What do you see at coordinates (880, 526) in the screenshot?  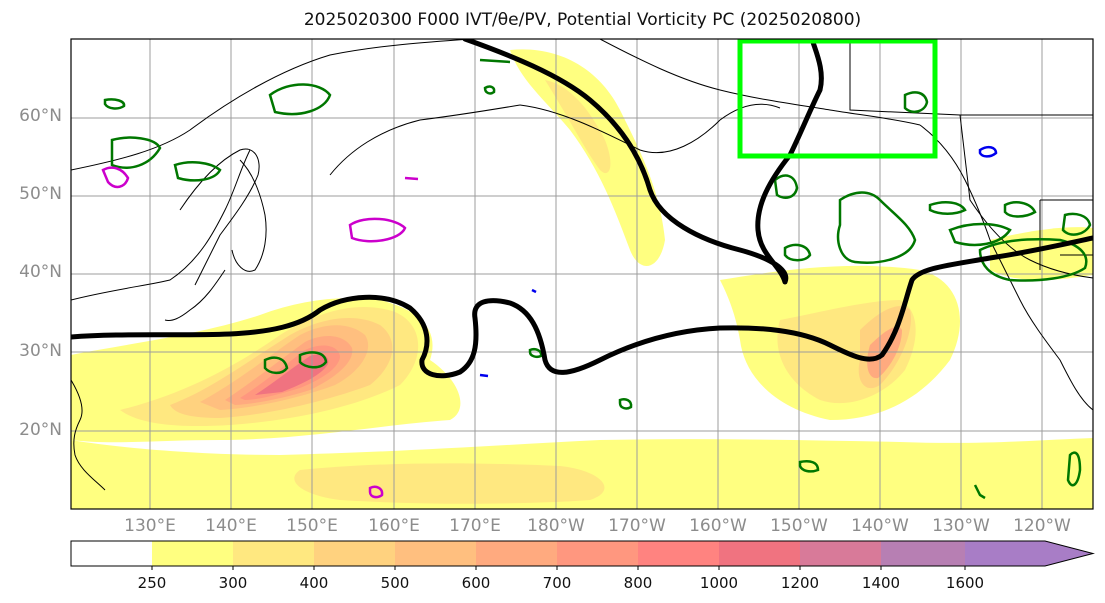 I see `lon-label-140w: 140°W` at bounding box center [880, 526].